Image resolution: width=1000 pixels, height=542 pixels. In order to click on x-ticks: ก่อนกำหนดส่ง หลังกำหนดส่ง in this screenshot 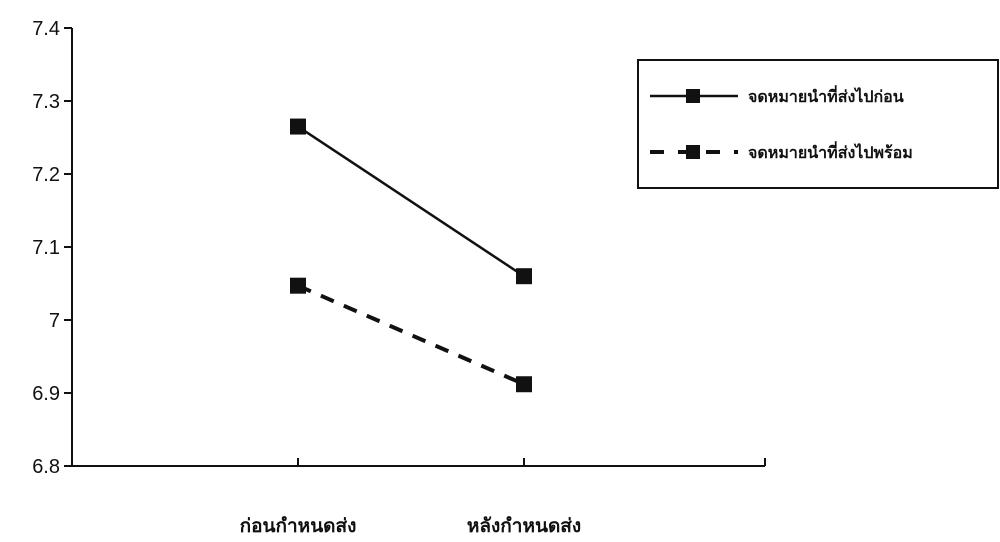, I will do `click(503, 497)`.